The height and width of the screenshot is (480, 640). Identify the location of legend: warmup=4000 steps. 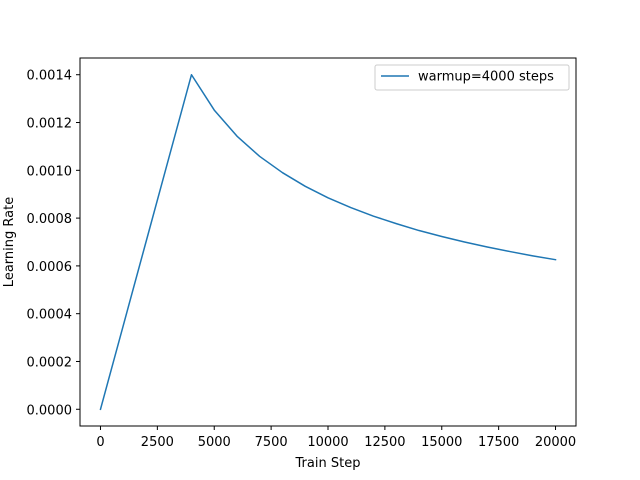
(472, 77).